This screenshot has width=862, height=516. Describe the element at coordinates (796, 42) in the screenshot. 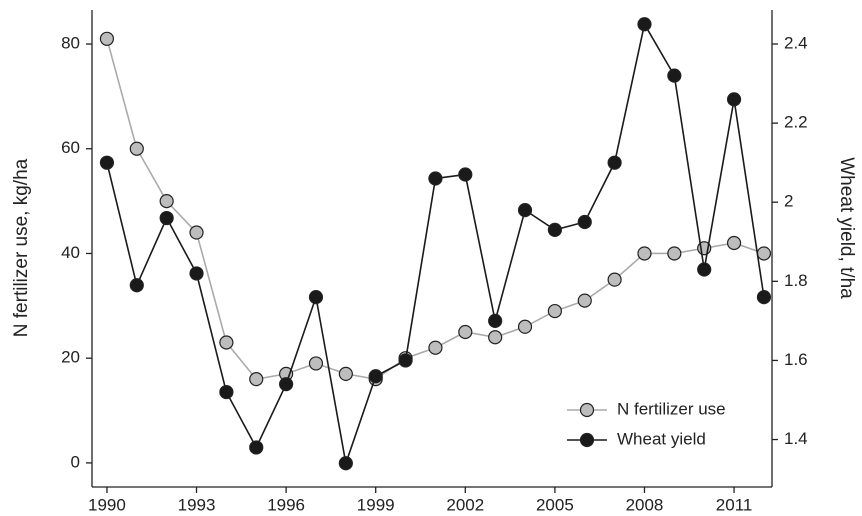

I see `y2-tick-label: 2.4` at that location.